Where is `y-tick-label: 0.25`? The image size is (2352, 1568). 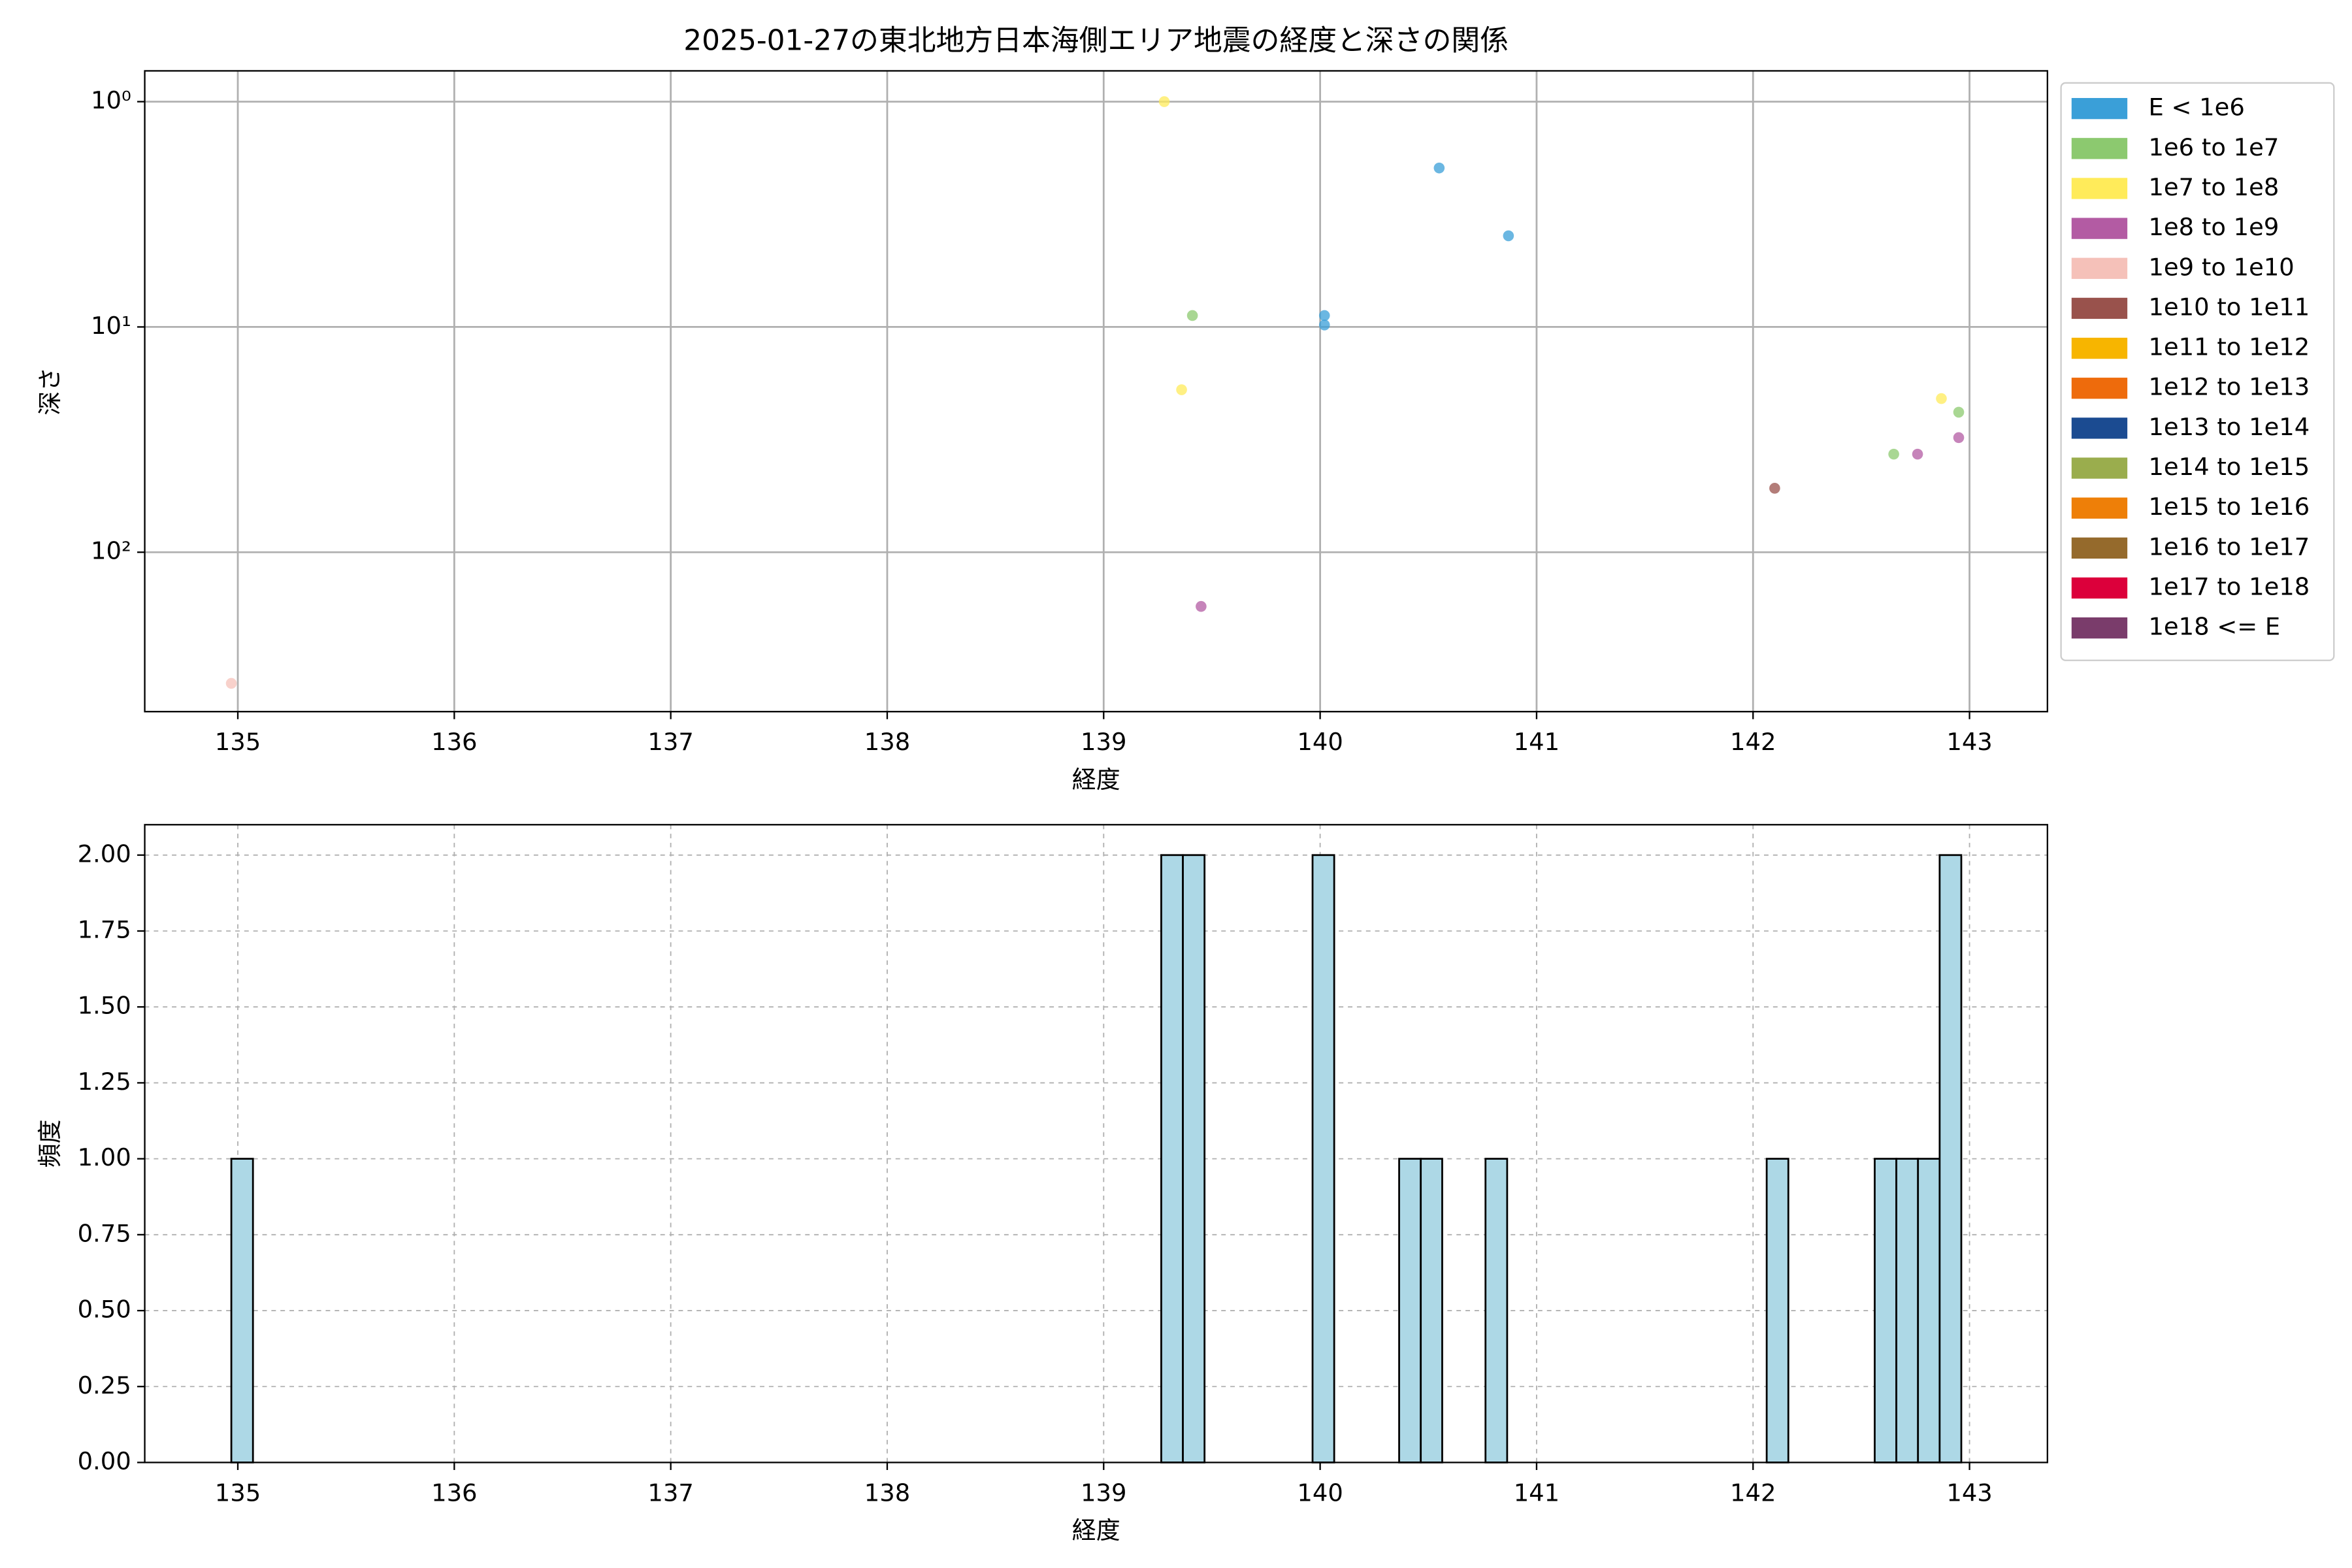
y-tick-label: 0.25 is located at coordinates (104, 1385).